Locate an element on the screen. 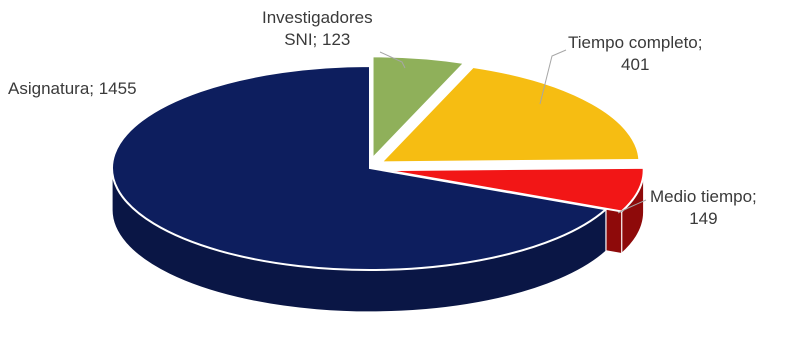 The image size is (788, 356). label-investigadores-sni: Investigadores SNI; 123 is located at coordinates (317, 28).